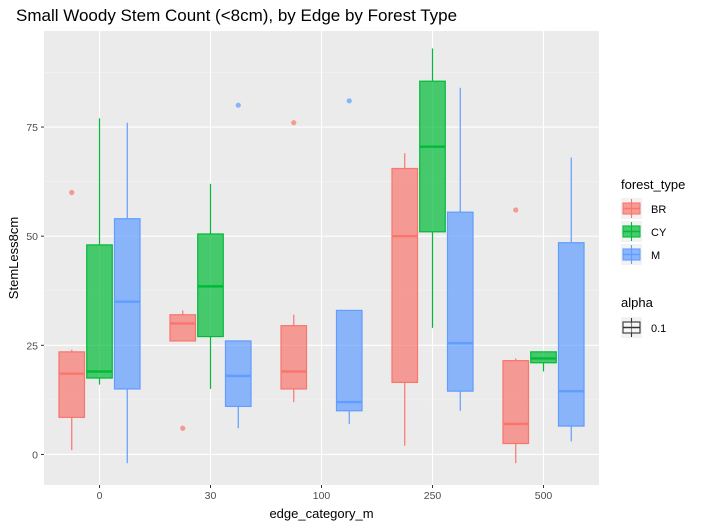 The width and height of the screenshot is (708, 528). Describe the element at coordinates (544, 496) in the screenshot. I see `x-tick-label: 500` at that location.